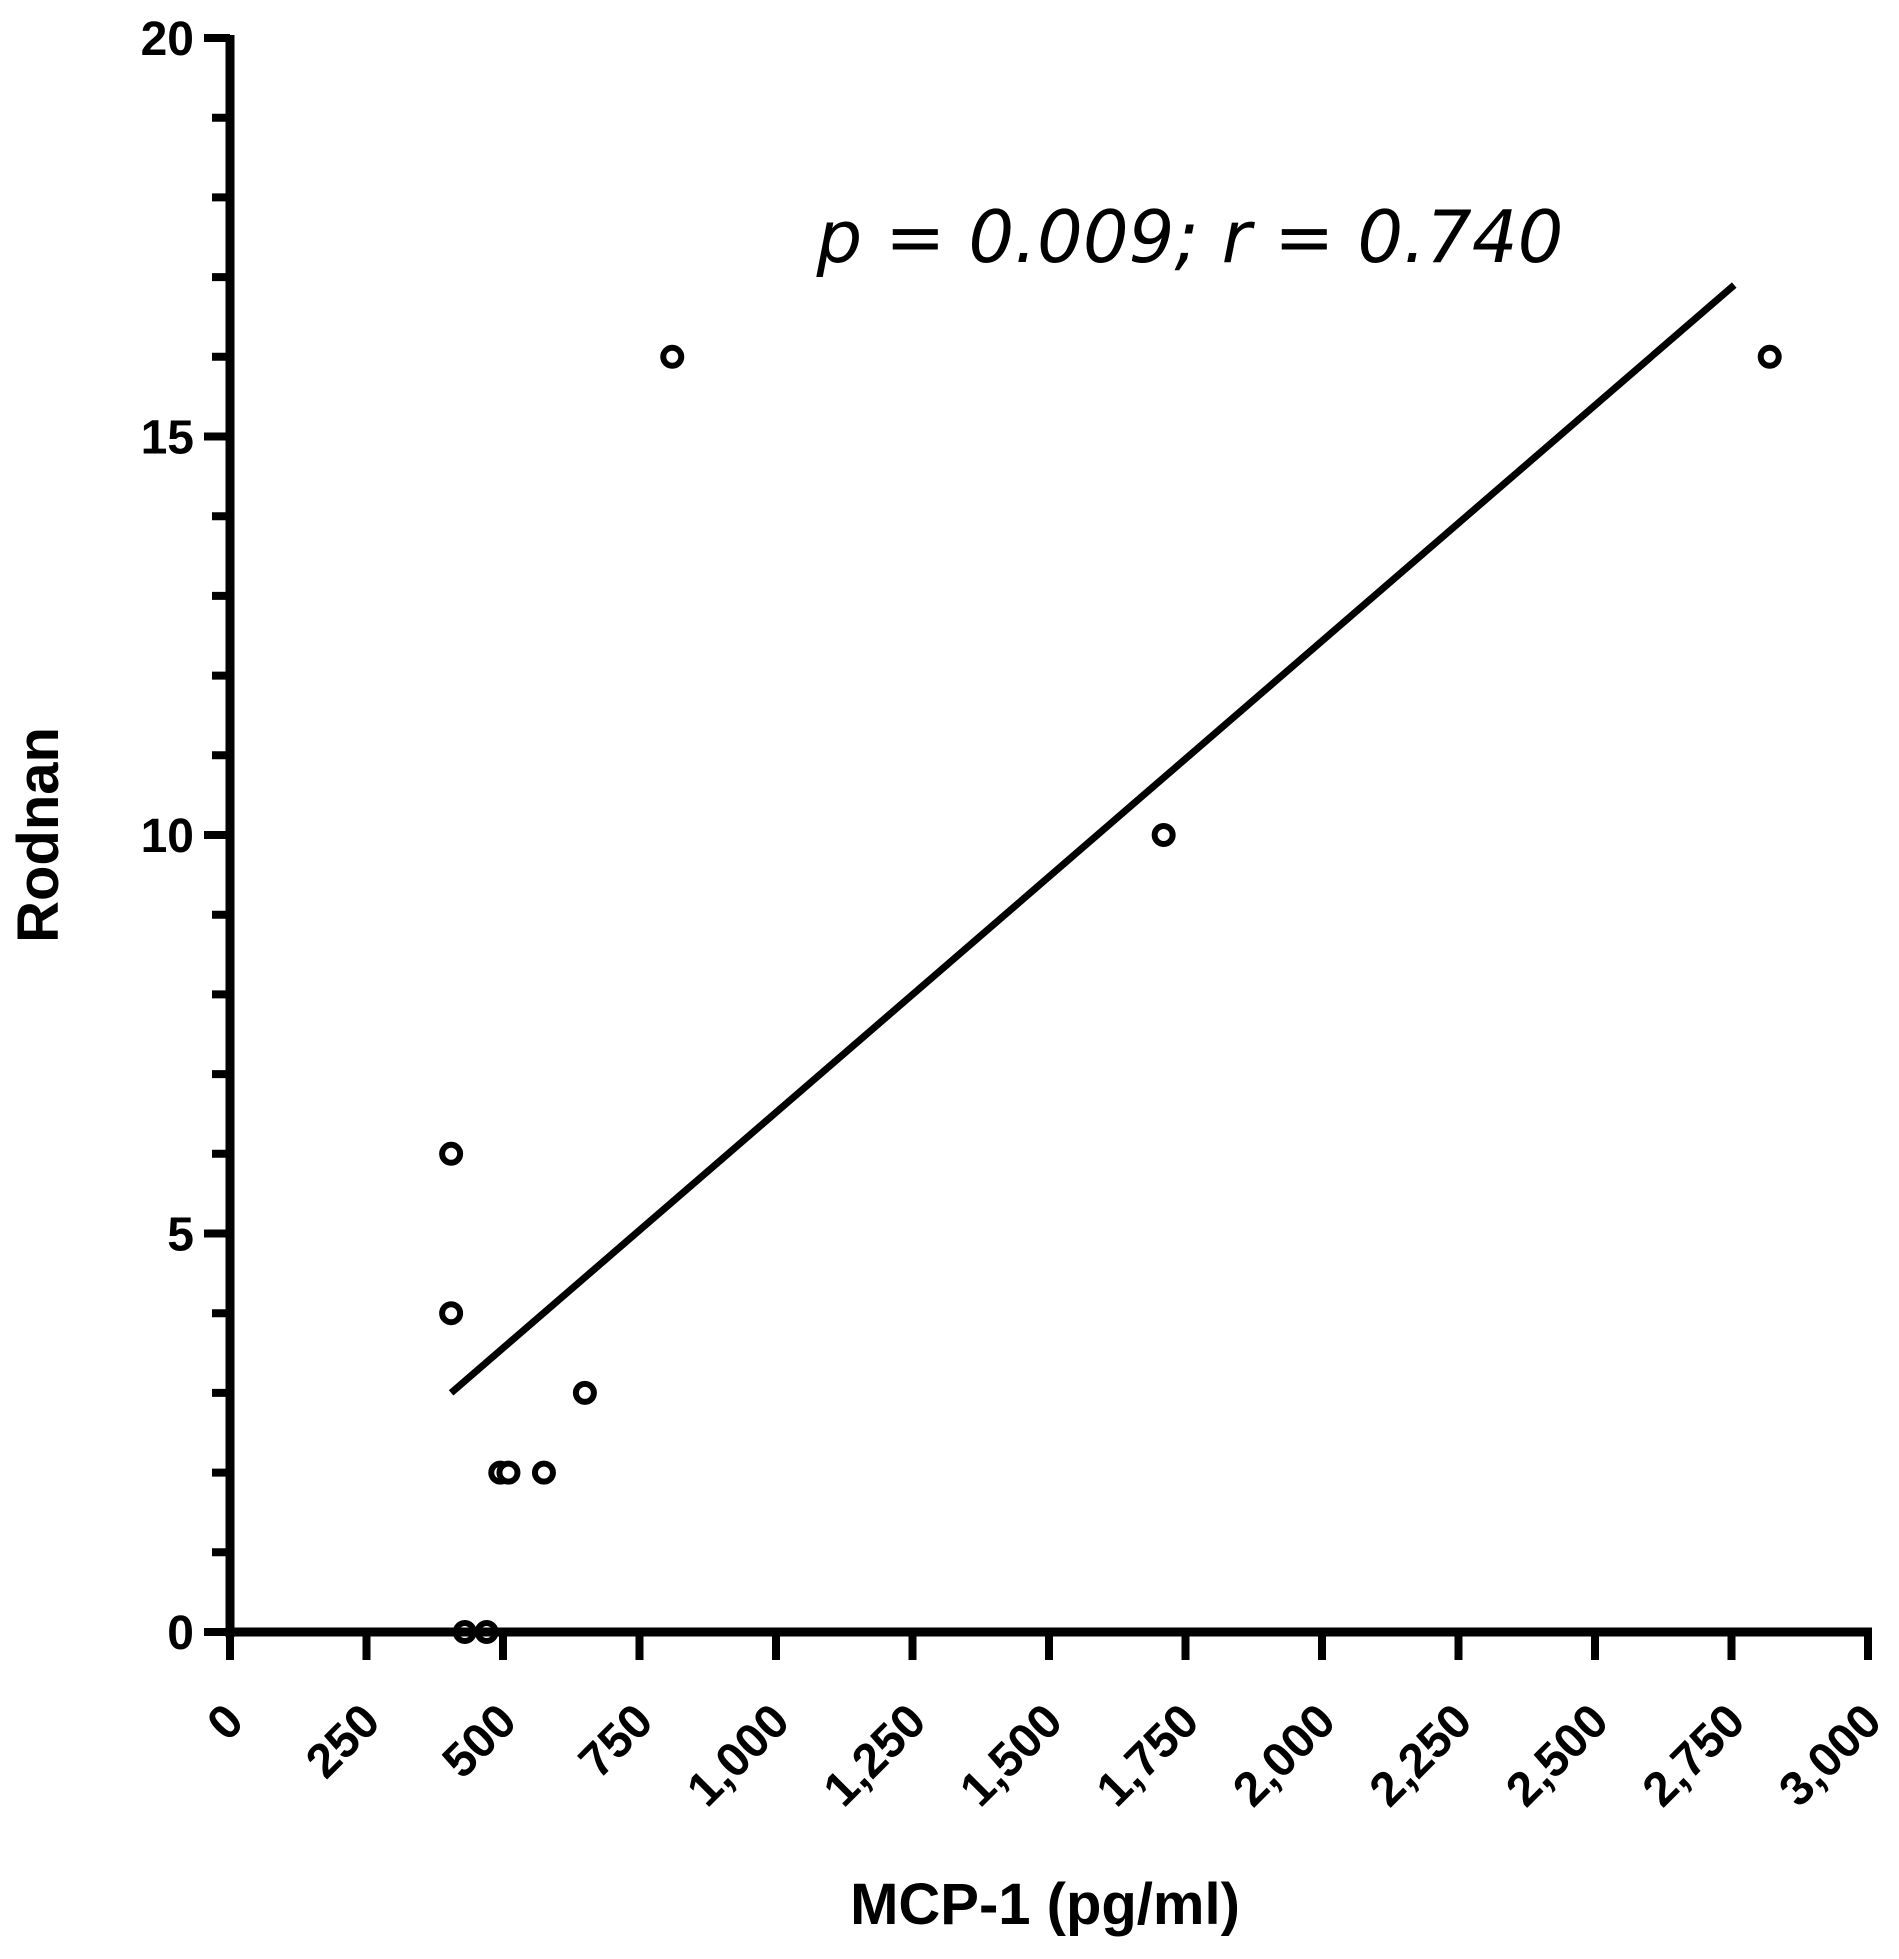  I want to click on y-tick-label: 15, so click(167, 438).